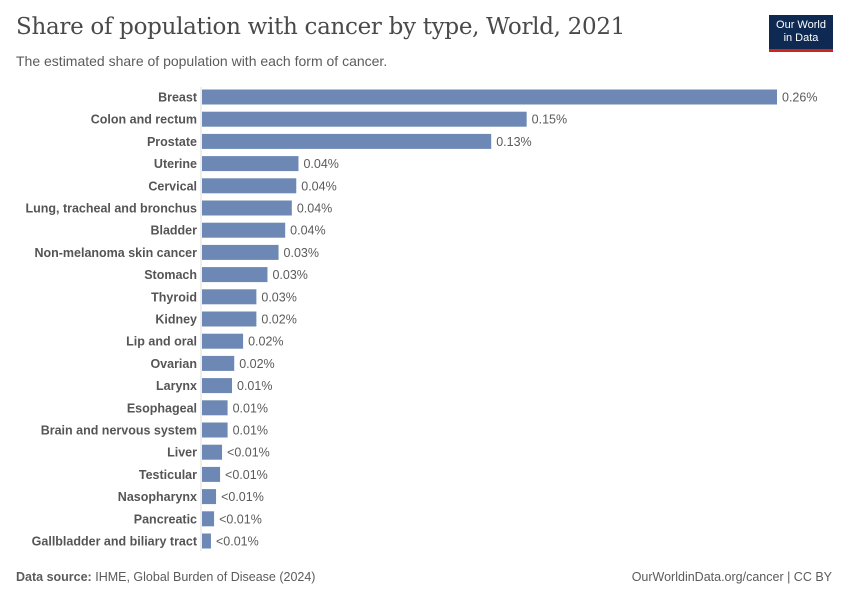  Describe the element at coordinates (165, 519) in the screenshot. I see `category-label: Pancreatic` at that location.